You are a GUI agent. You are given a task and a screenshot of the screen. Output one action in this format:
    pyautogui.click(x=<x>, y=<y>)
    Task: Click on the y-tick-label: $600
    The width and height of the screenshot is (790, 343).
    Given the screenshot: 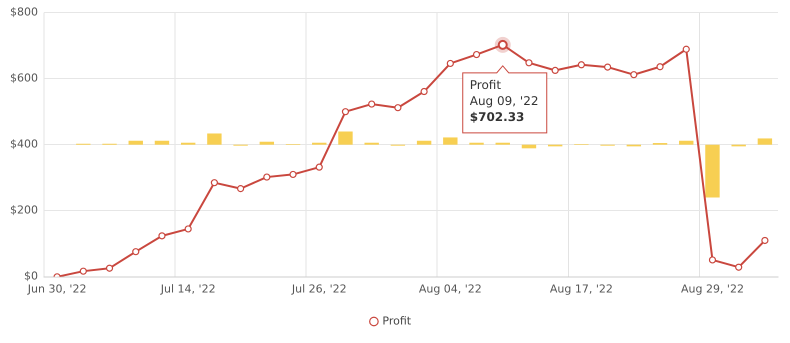 What is the action you would take?
    pyautogui.click(x=24, y=78)
    